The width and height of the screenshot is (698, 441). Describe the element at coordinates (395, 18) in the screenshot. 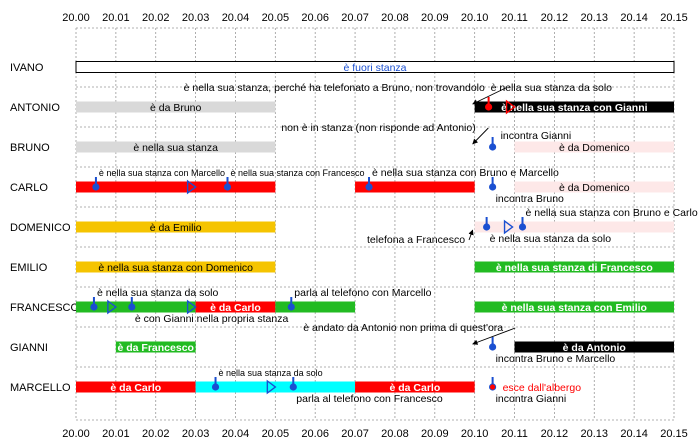

I see `x-tick-label: 20.08` at that location.